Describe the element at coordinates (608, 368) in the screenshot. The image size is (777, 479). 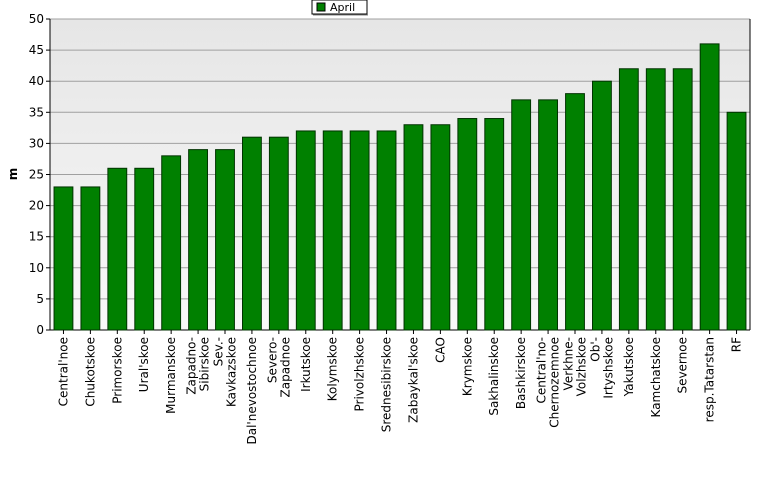
I see `x-tick-label-line: Irtyshskoe` at that location.